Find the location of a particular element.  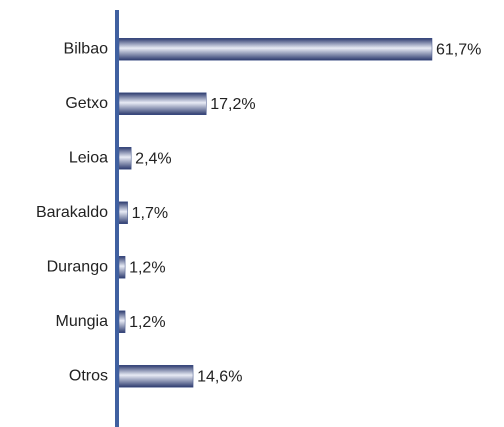

category-label: Getxo is located at coordinates (86, 103).